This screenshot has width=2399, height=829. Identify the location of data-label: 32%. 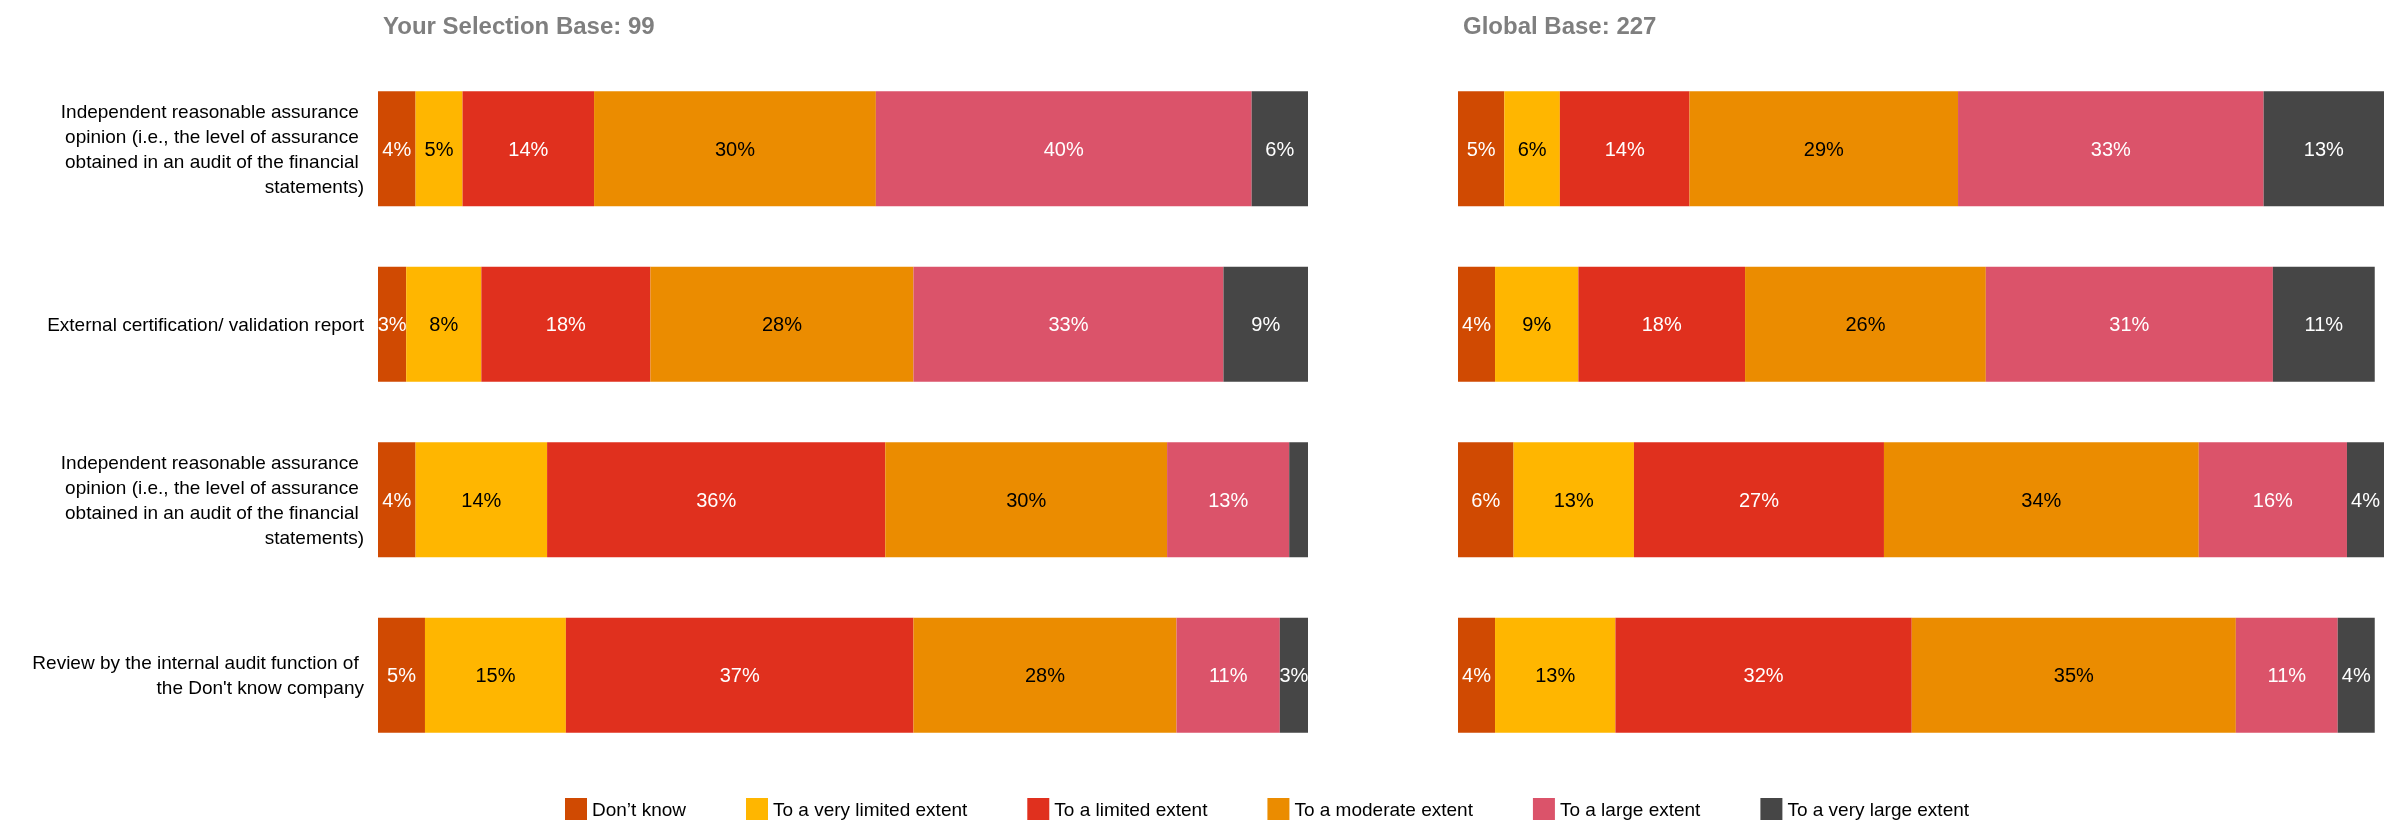
(1763, 675).